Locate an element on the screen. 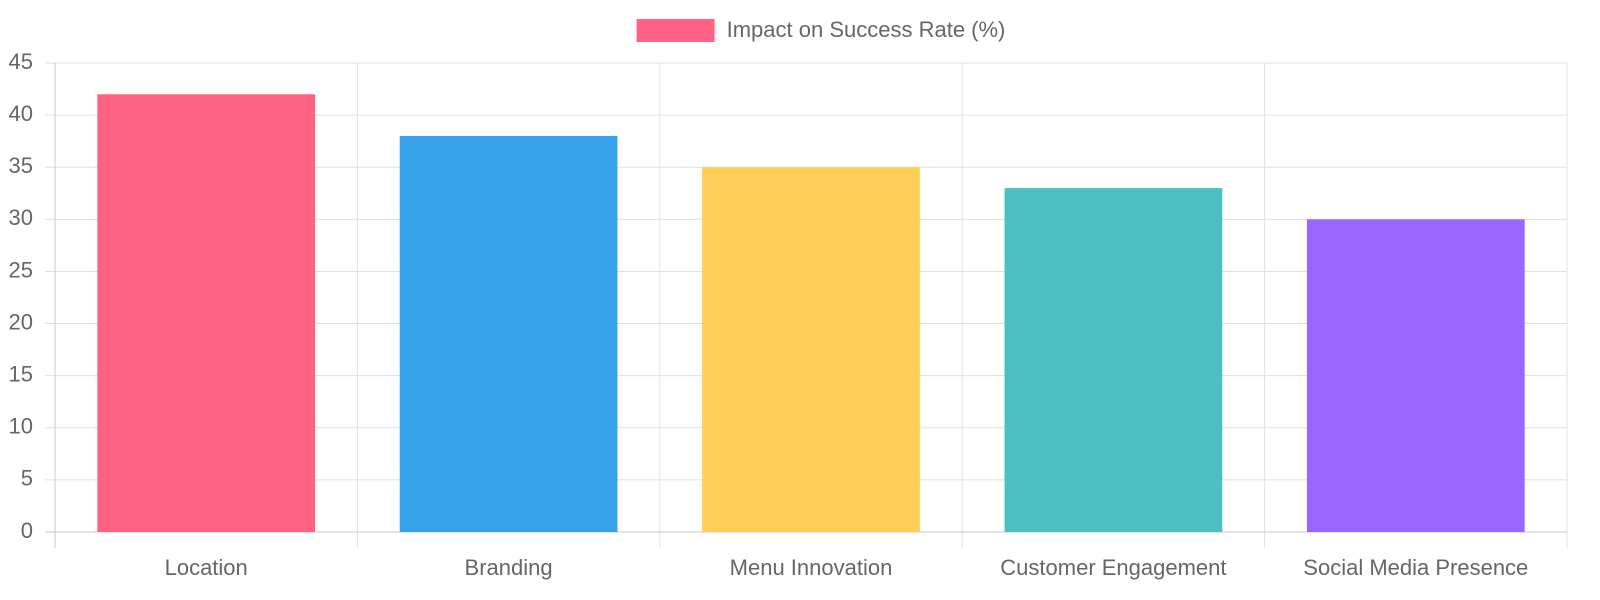 This screenshot has height=600, width=1600. legend-swatch is located at coordinates (675, 30).